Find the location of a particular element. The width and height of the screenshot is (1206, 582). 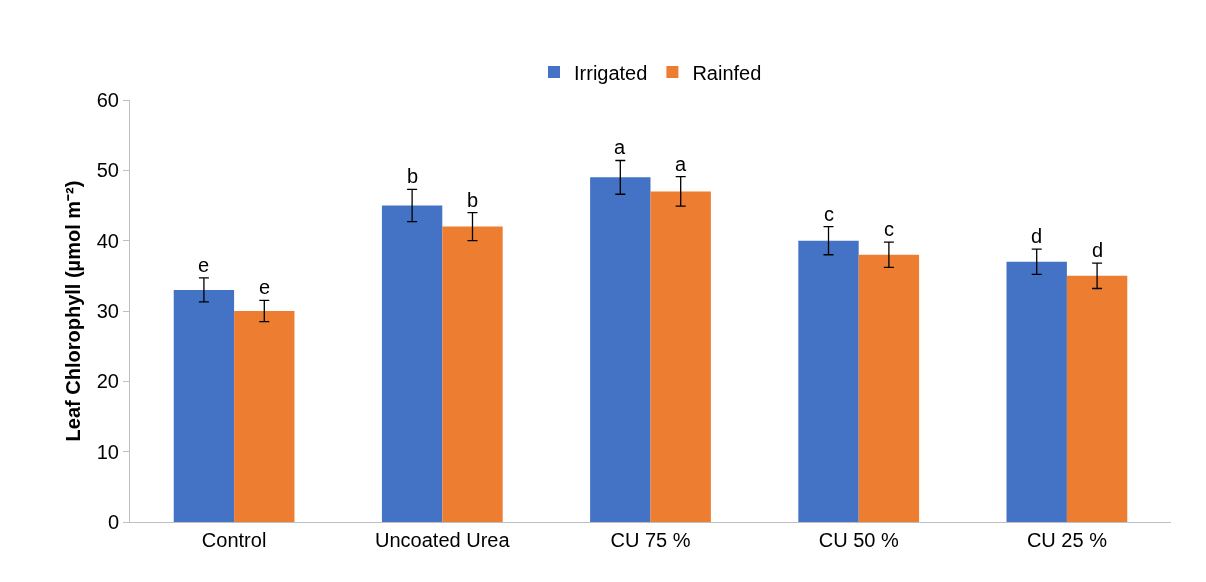

y-tick-label: 0 is located at coordinates (113, 522).